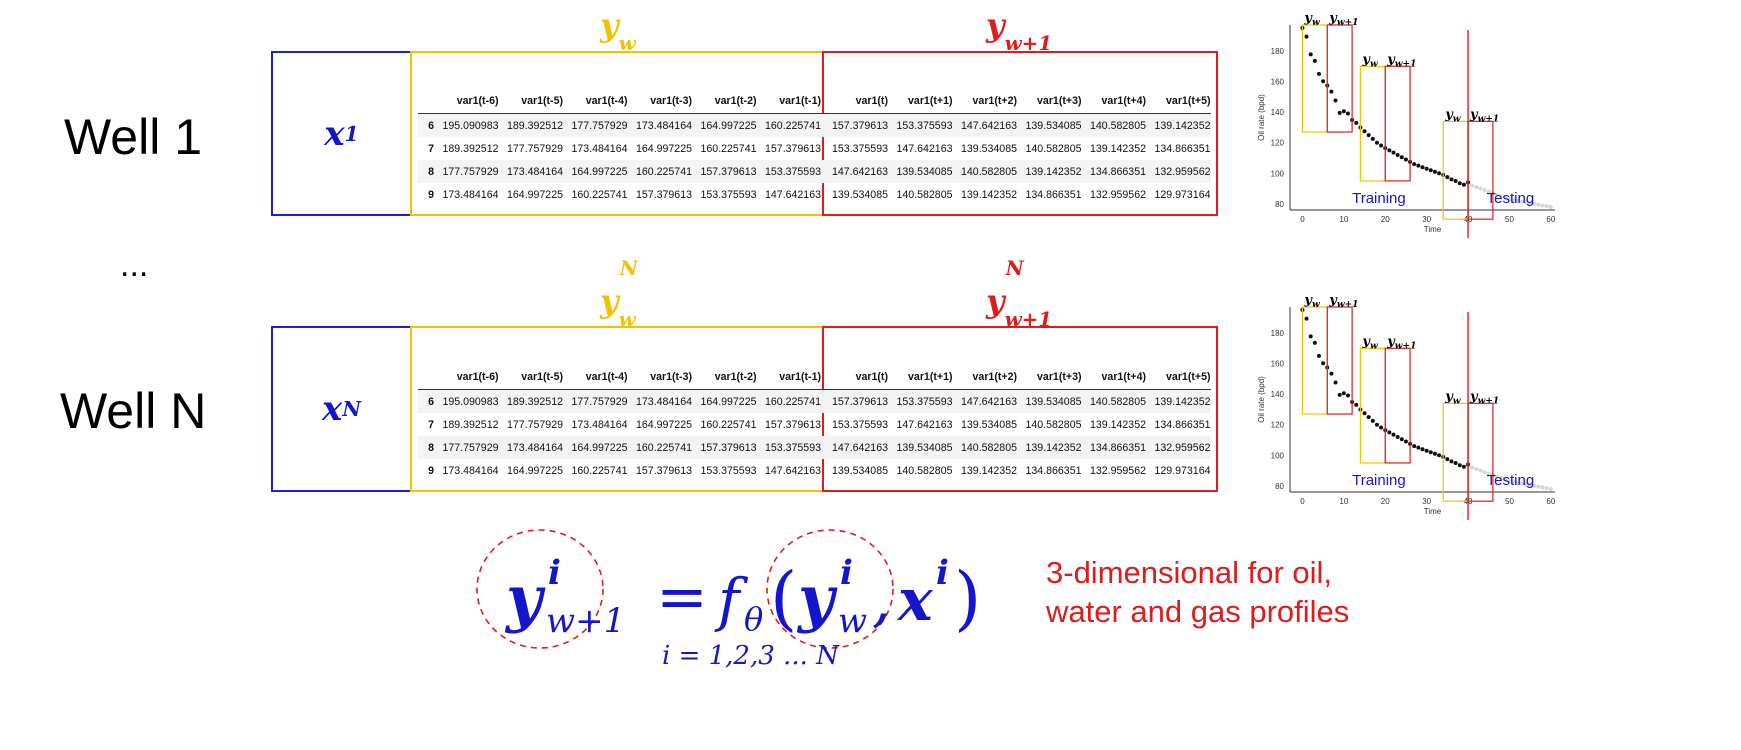 The height and width of the screenshot is (750, 1741). What do you see at coordinates (426, 171) in the screenshot?
I see `row-index: 8` at bounding box center [426, 171].